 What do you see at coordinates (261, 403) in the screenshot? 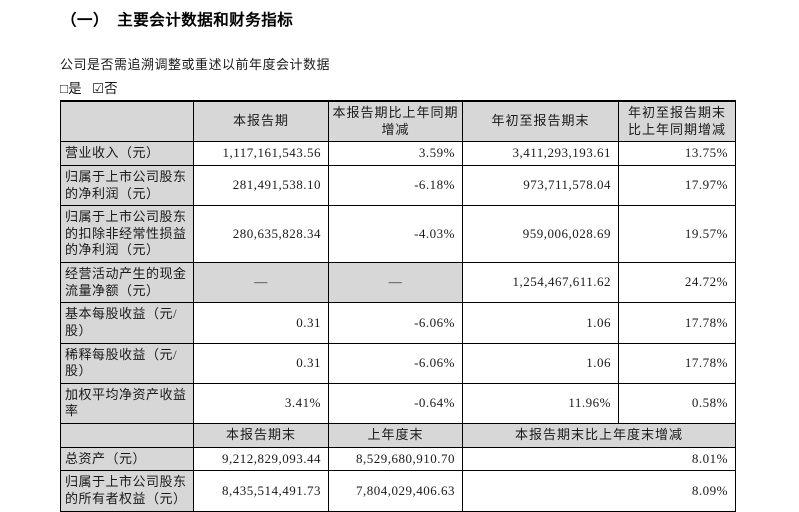
I see `cell-value: 3.41%` at bounding box center [261, 403].